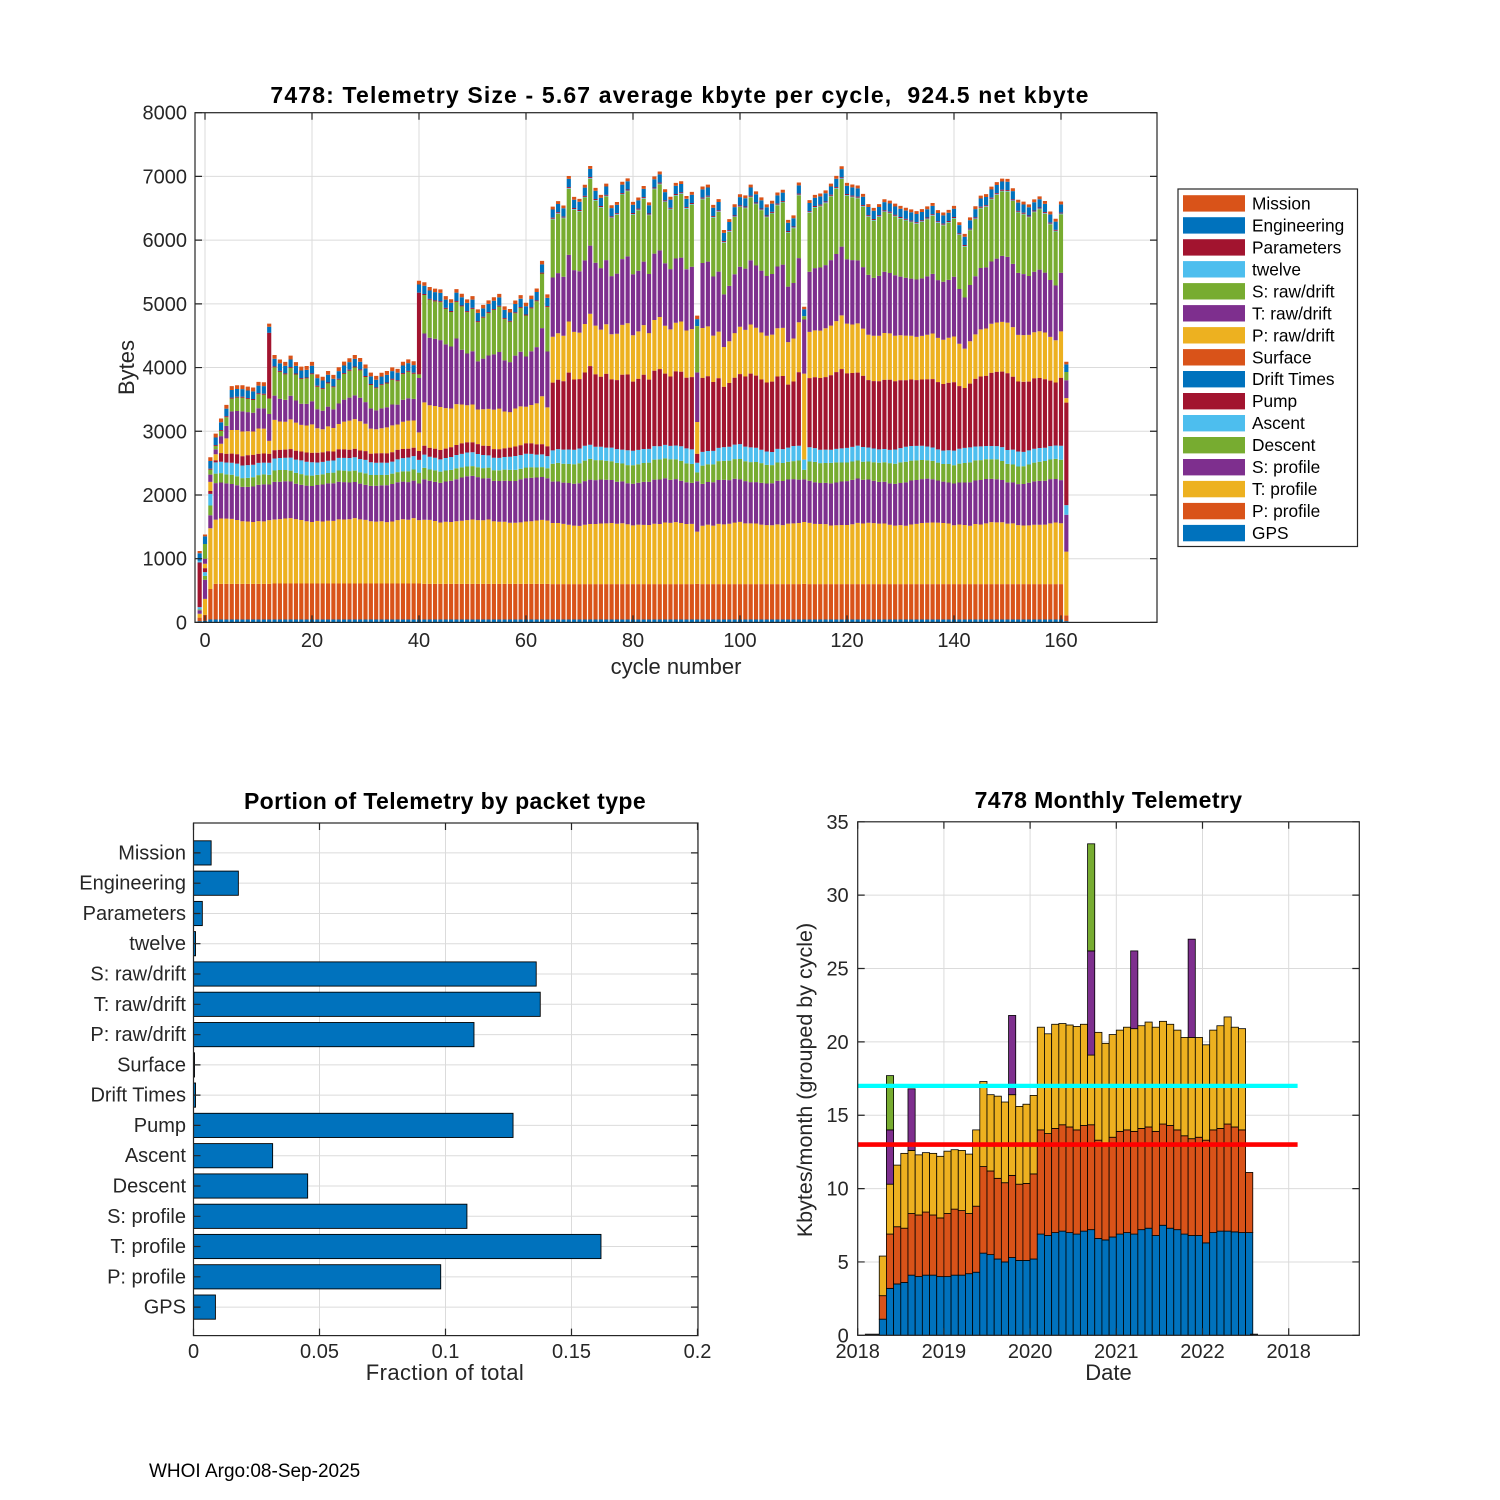  I want to click on svg-text: 2019, so click(944, 1352).